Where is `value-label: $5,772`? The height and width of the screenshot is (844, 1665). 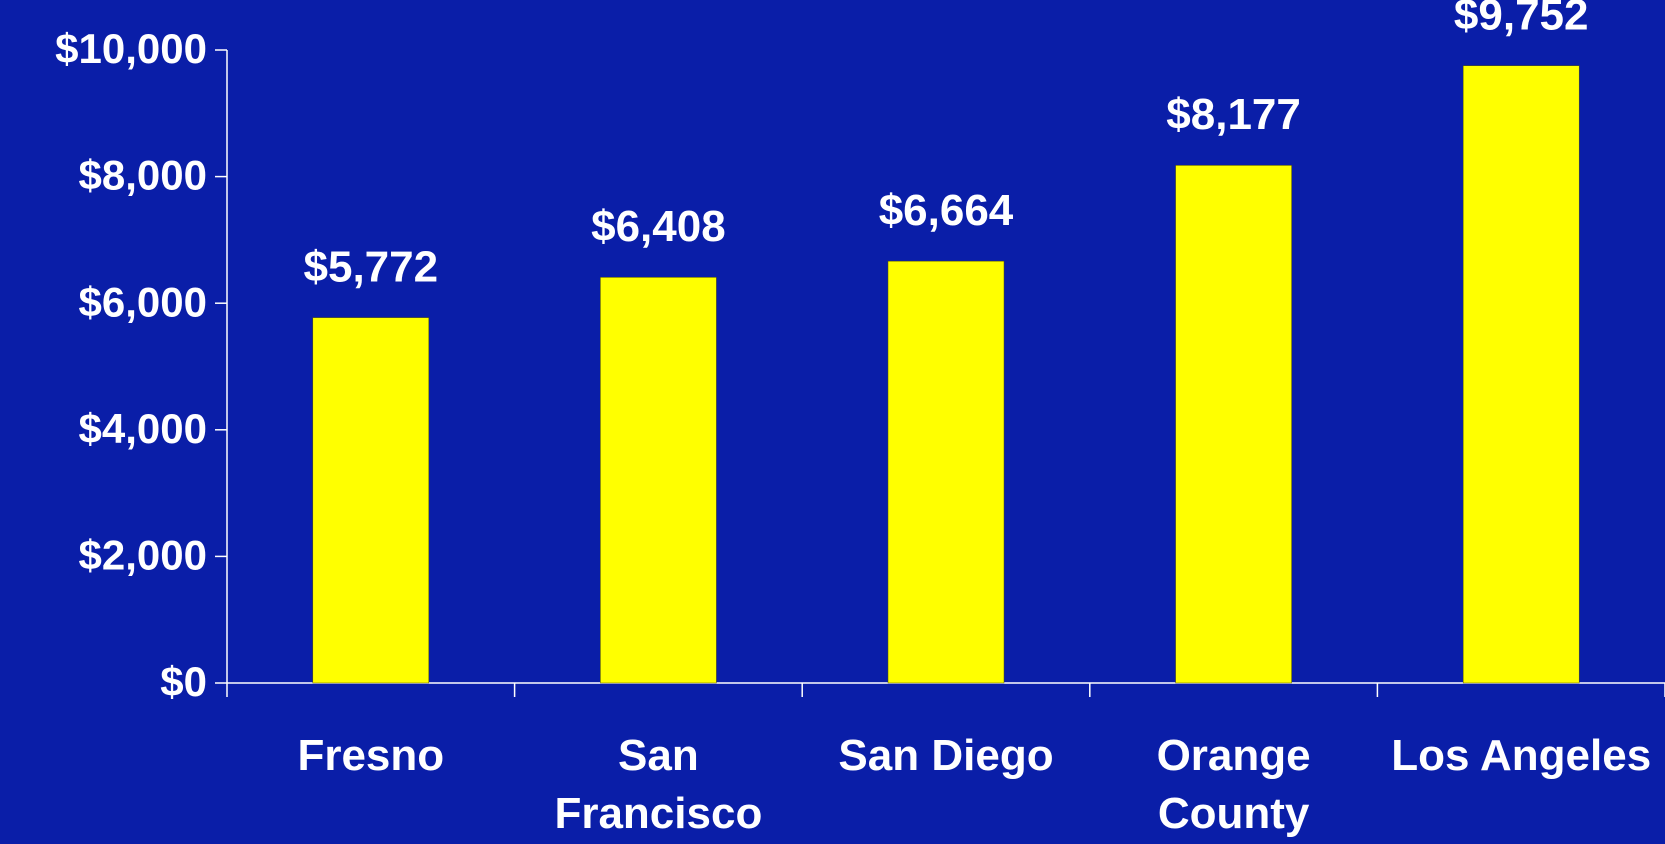 value-label: $5,772 is located at coordinates (371, 266).